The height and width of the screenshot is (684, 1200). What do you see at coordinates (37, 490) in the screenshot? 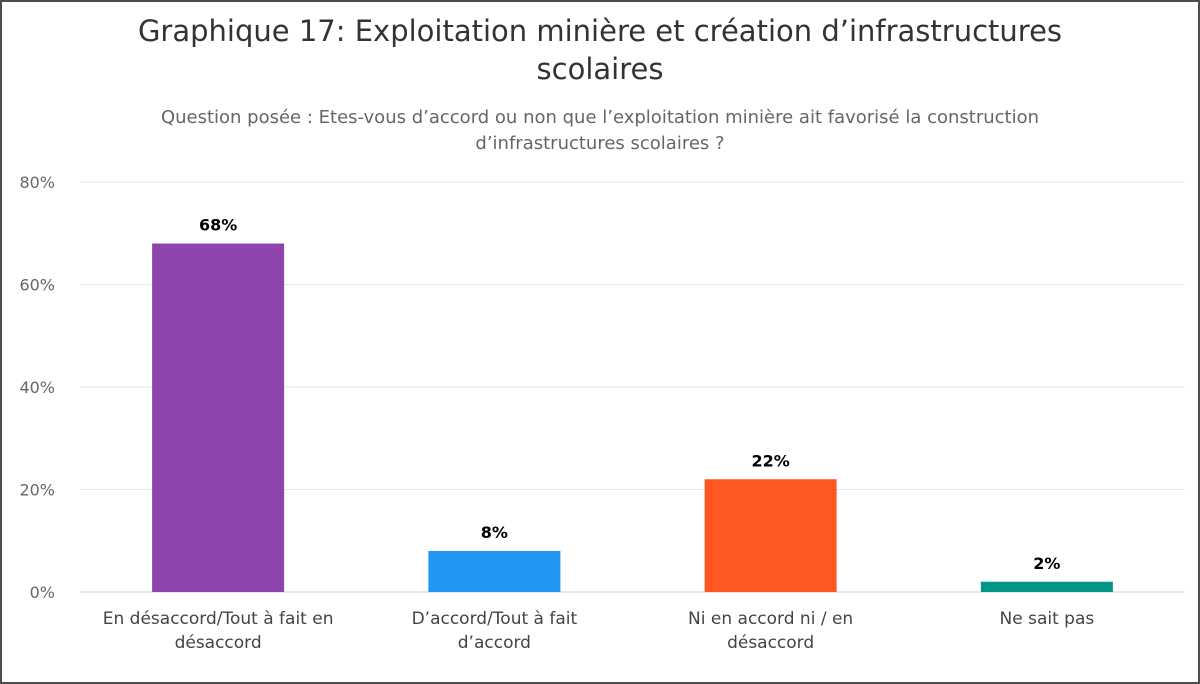
I see `y-tick-label: 20%` at bounding box center [37, 490].